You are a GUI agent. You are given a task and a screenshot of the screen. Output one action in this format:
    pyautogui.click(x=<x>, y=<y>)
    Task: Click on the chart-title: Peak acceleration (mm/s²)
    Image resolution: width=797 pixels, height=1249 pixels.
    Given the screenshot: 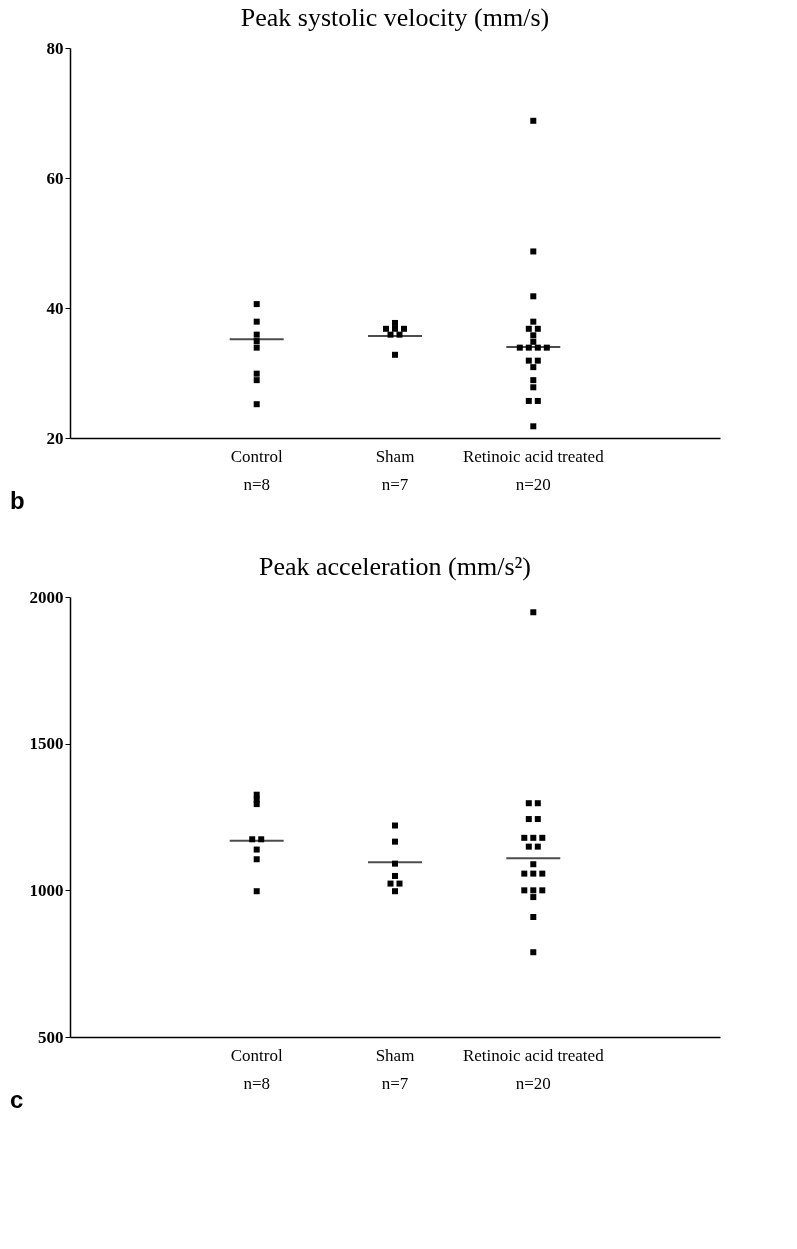 What is the action you would take?
    pyautogui.click(x=395, y=566)
    